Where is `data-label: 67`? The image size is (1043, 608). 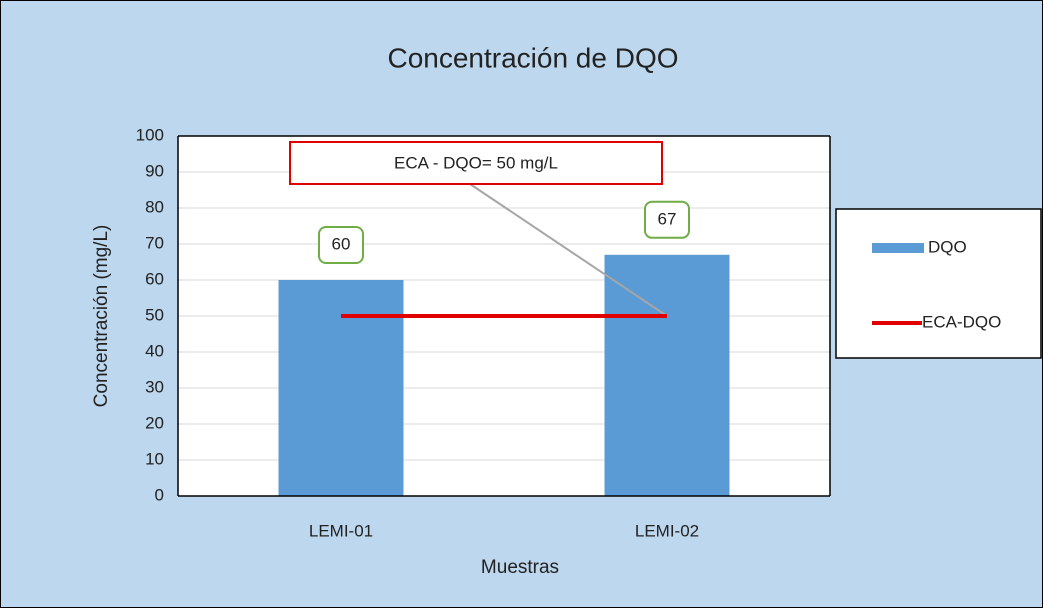 data-label: 67 is located at coordinates (667, 218).